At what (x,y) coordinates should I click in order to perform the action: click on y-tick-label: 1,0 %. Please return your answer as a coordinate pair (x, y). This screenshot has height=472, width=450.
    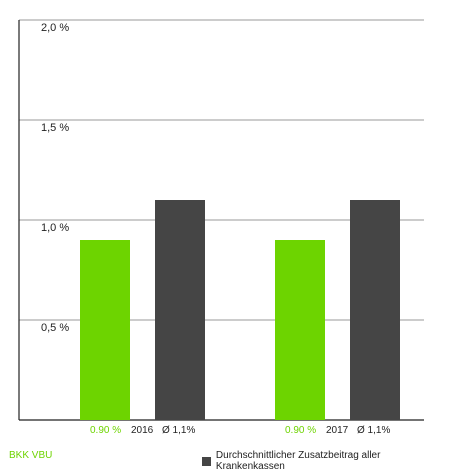
    Looking at the image, I should click on (55, 228).